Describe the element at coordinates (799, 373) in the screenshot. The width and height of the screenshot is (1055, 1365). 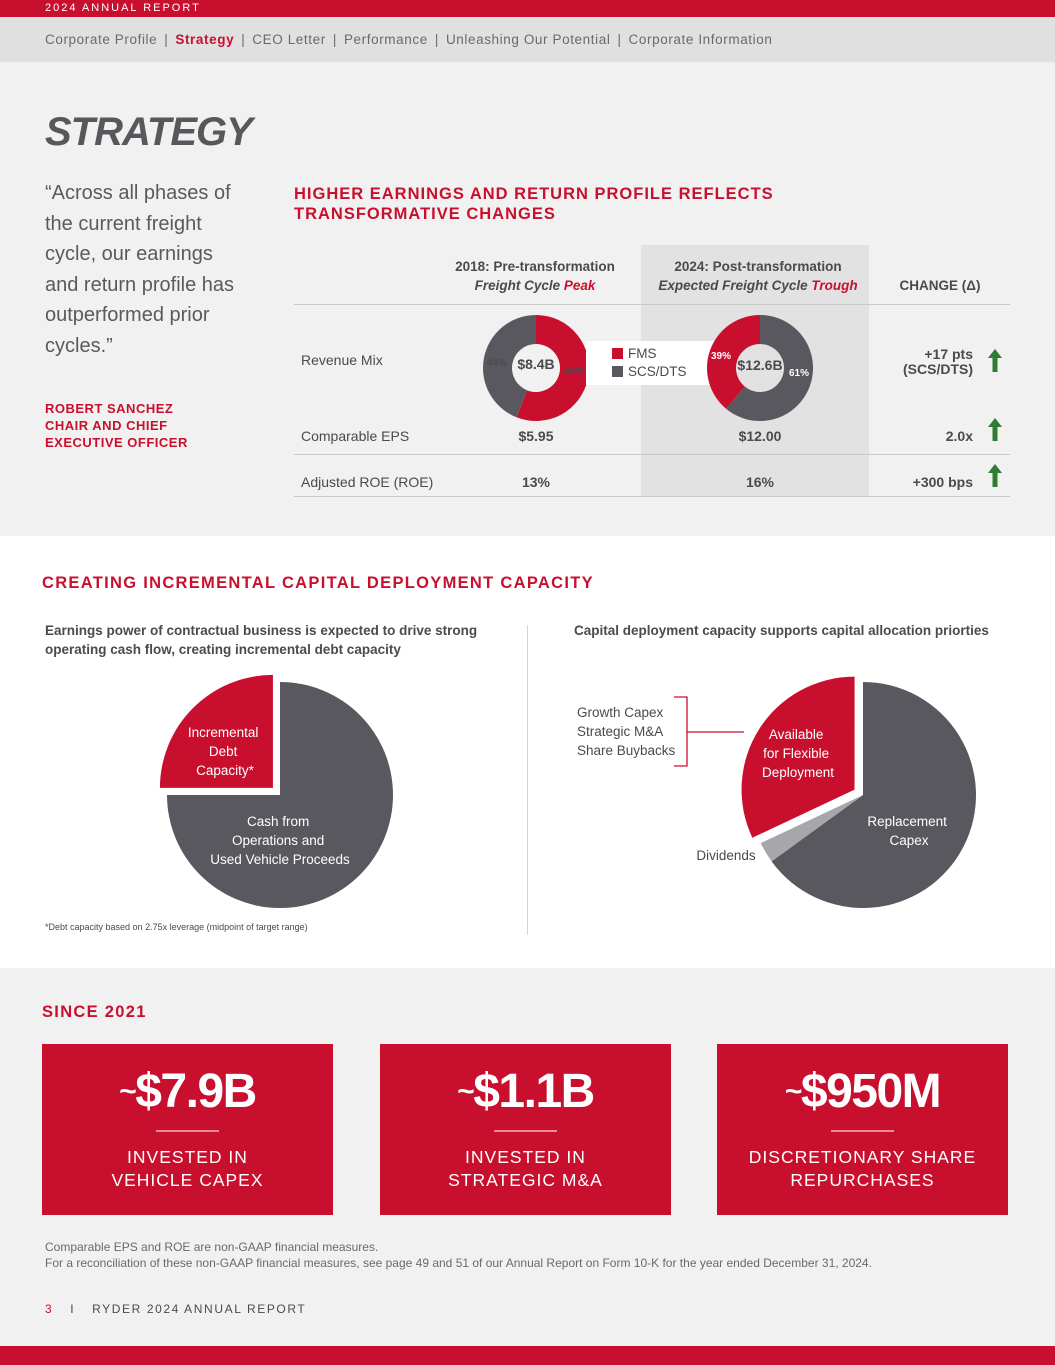
I see `donut-scs-pct: 61%` at that location.